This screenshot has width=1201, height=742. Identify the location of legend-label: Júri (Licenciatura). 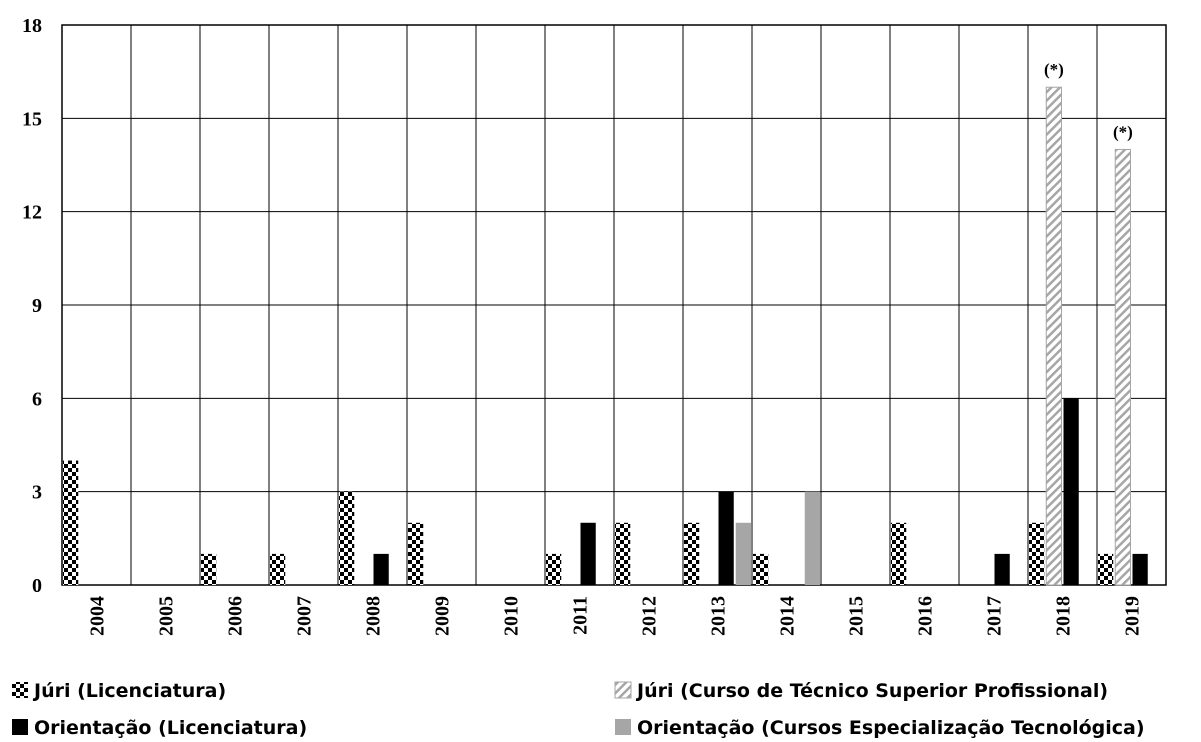
(129, 691).